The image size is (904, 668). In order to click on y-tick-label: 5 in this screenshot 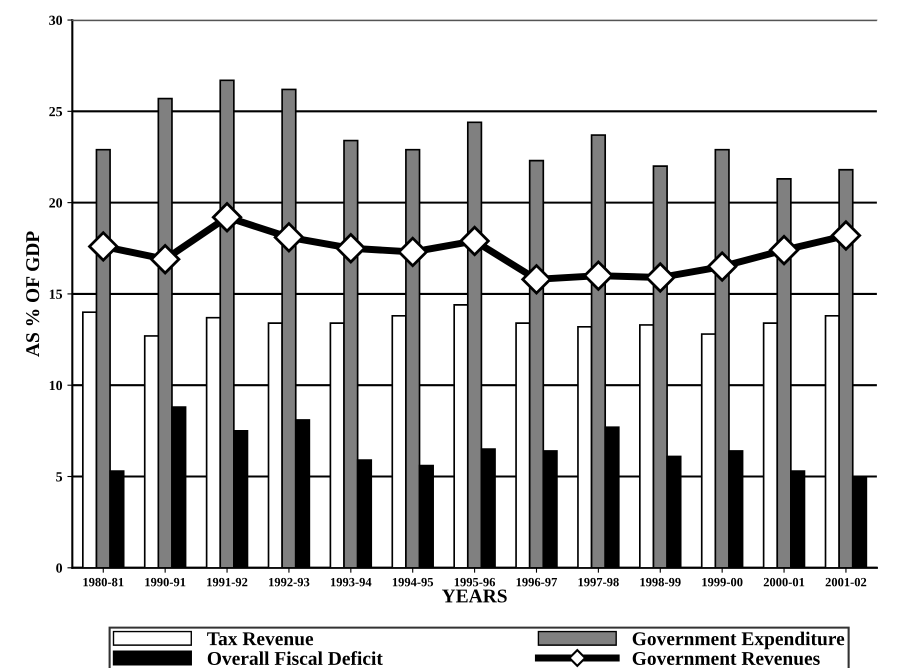, I will do `click(59, 477)`.